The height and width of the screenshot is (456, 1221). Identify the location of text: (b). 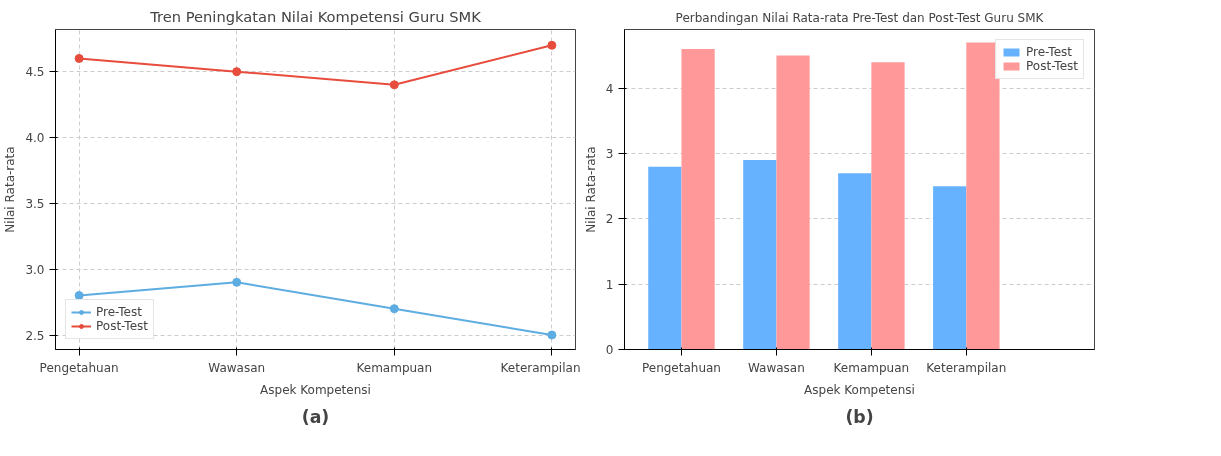
(859, 416).